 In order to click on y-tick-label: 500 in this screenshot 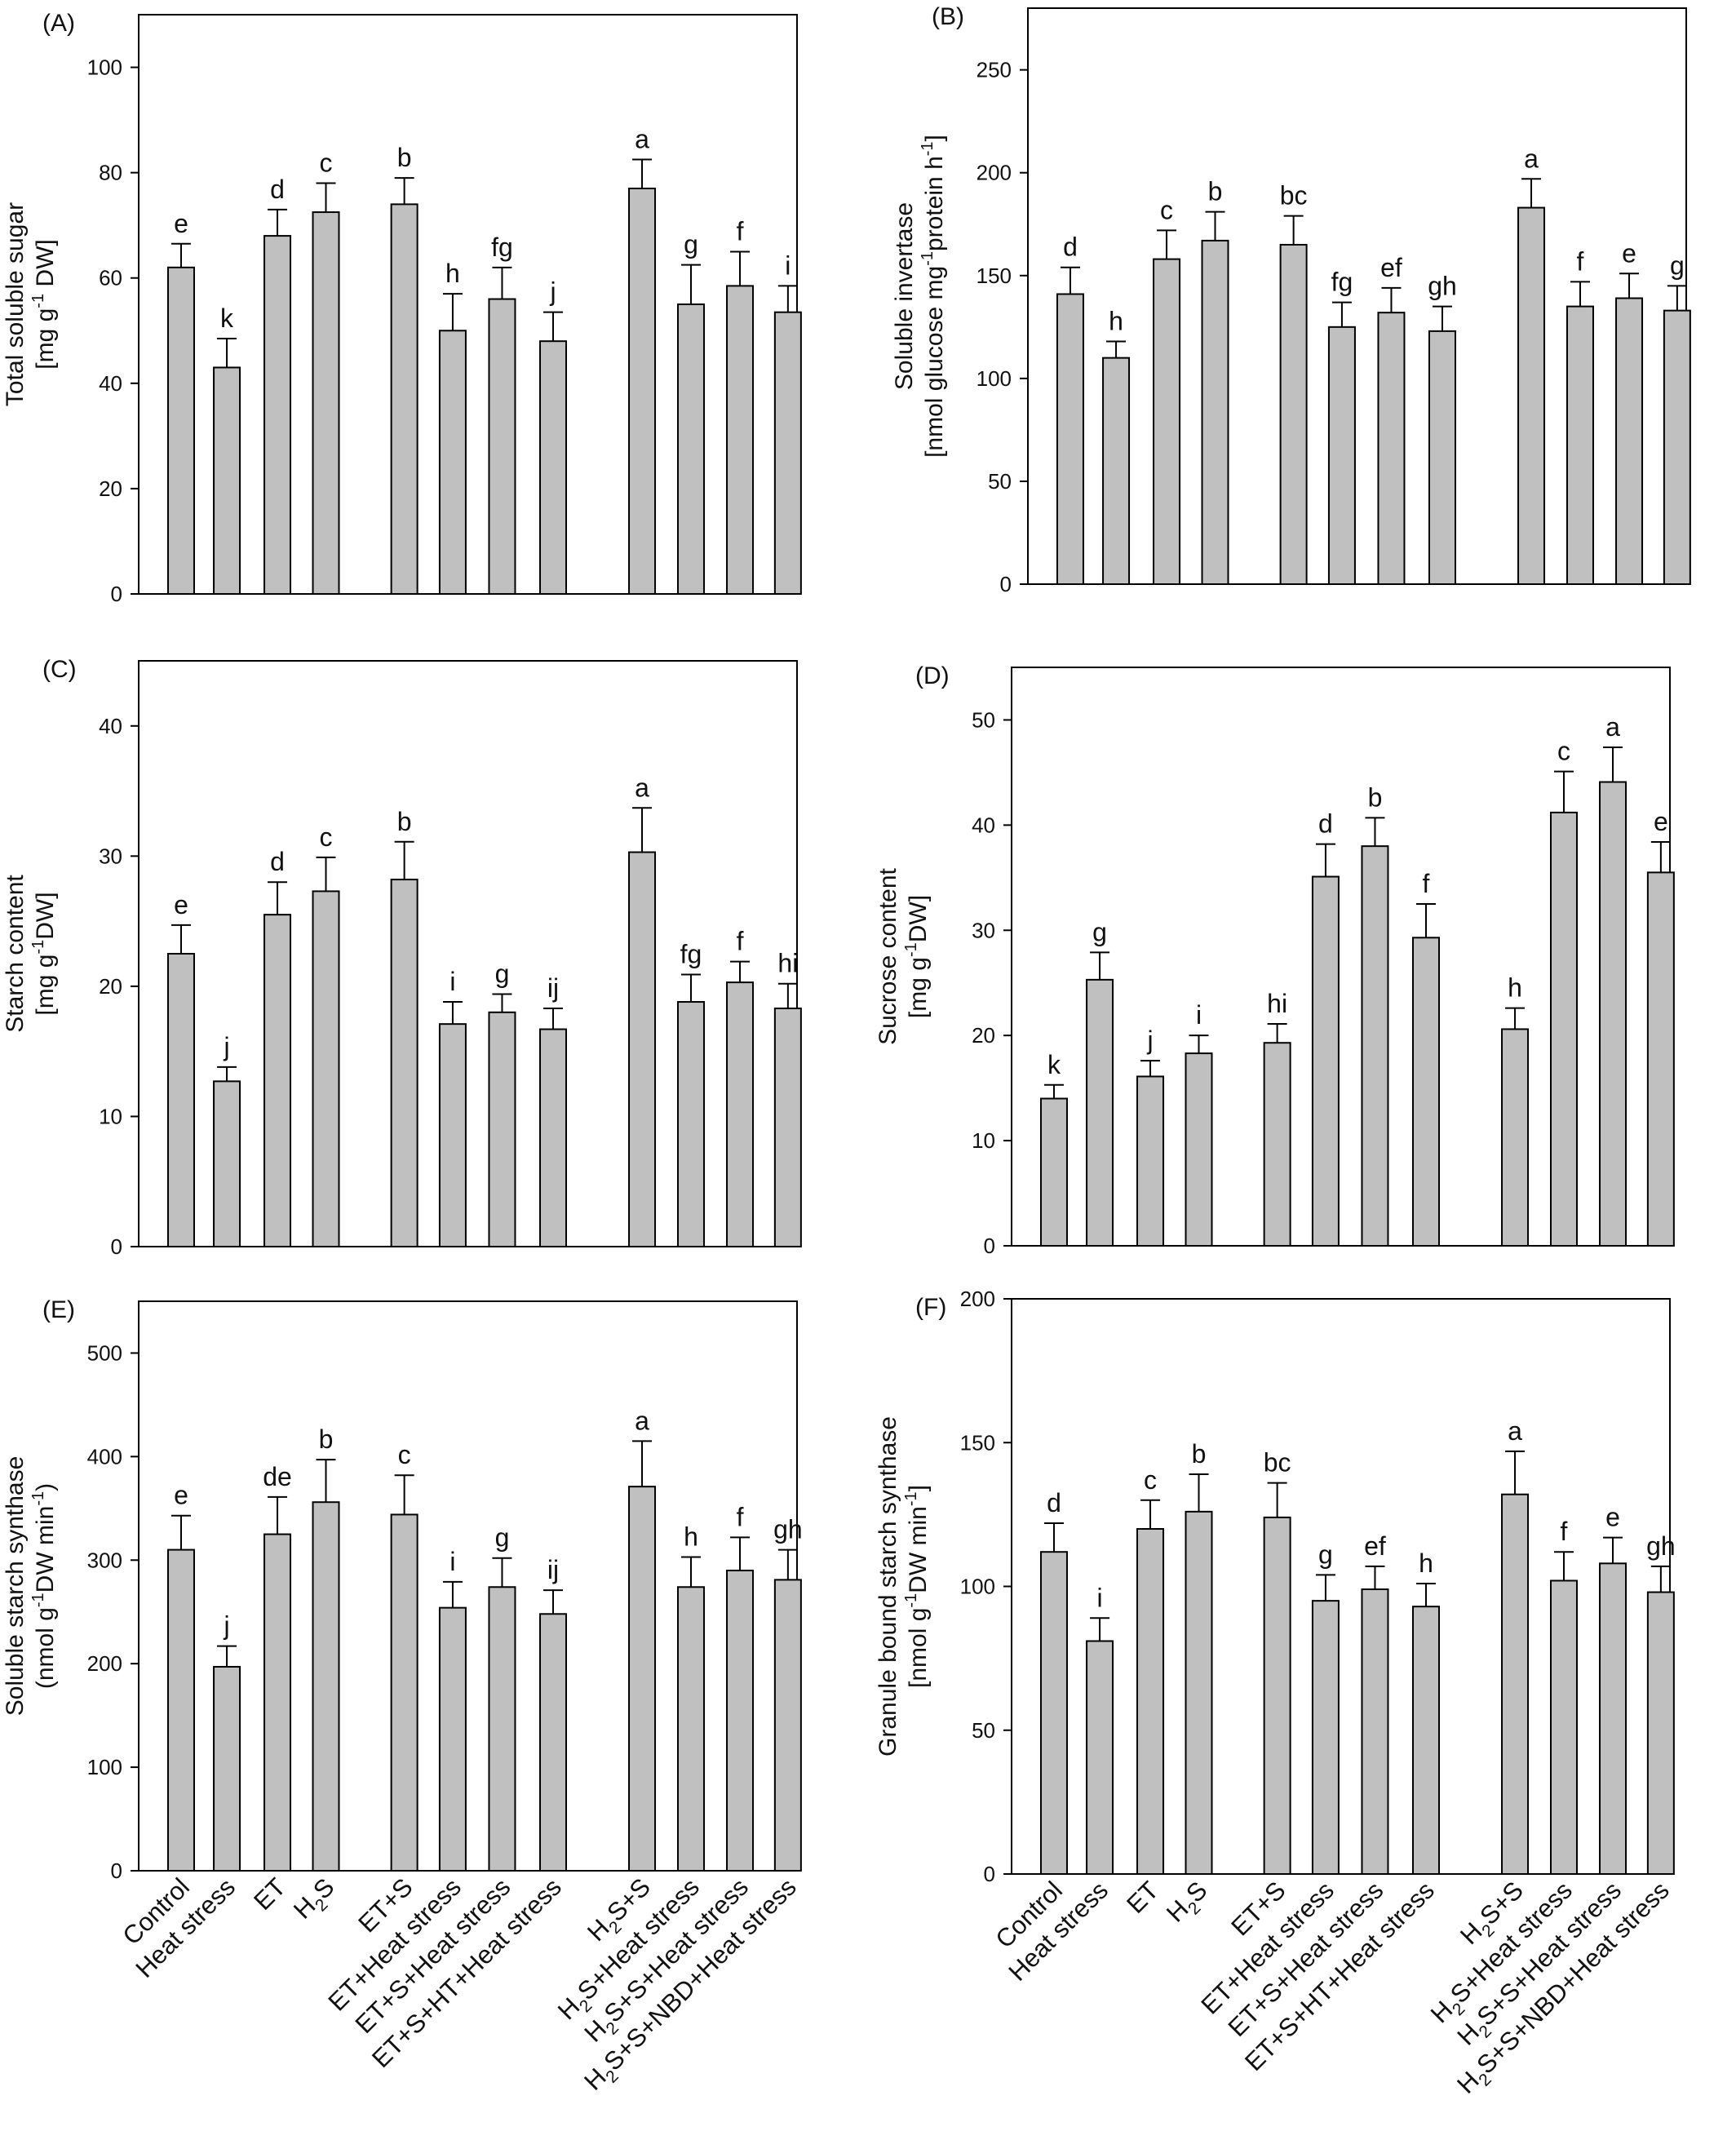, I will do `click(104, 1352)`.